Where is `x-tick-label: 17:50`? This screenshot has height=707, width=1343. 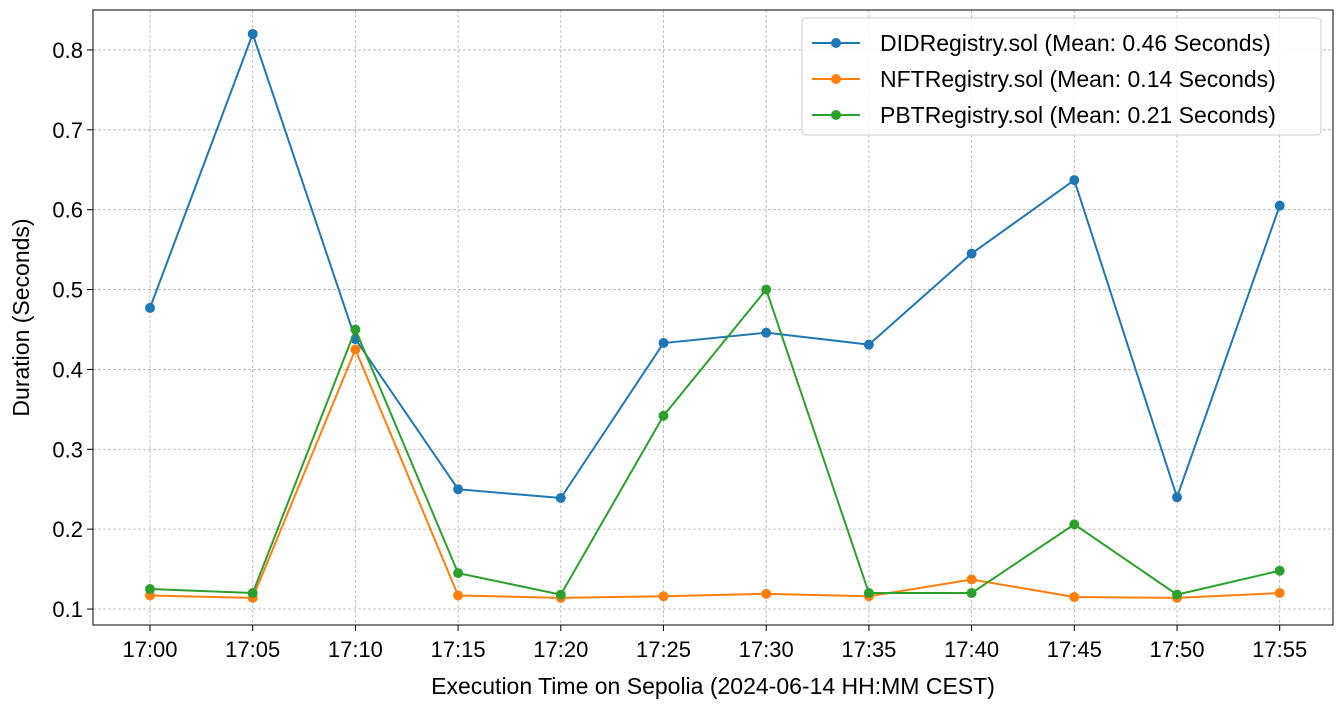
x-tick-label: 17:50 is located at coordinates (1176, 649).